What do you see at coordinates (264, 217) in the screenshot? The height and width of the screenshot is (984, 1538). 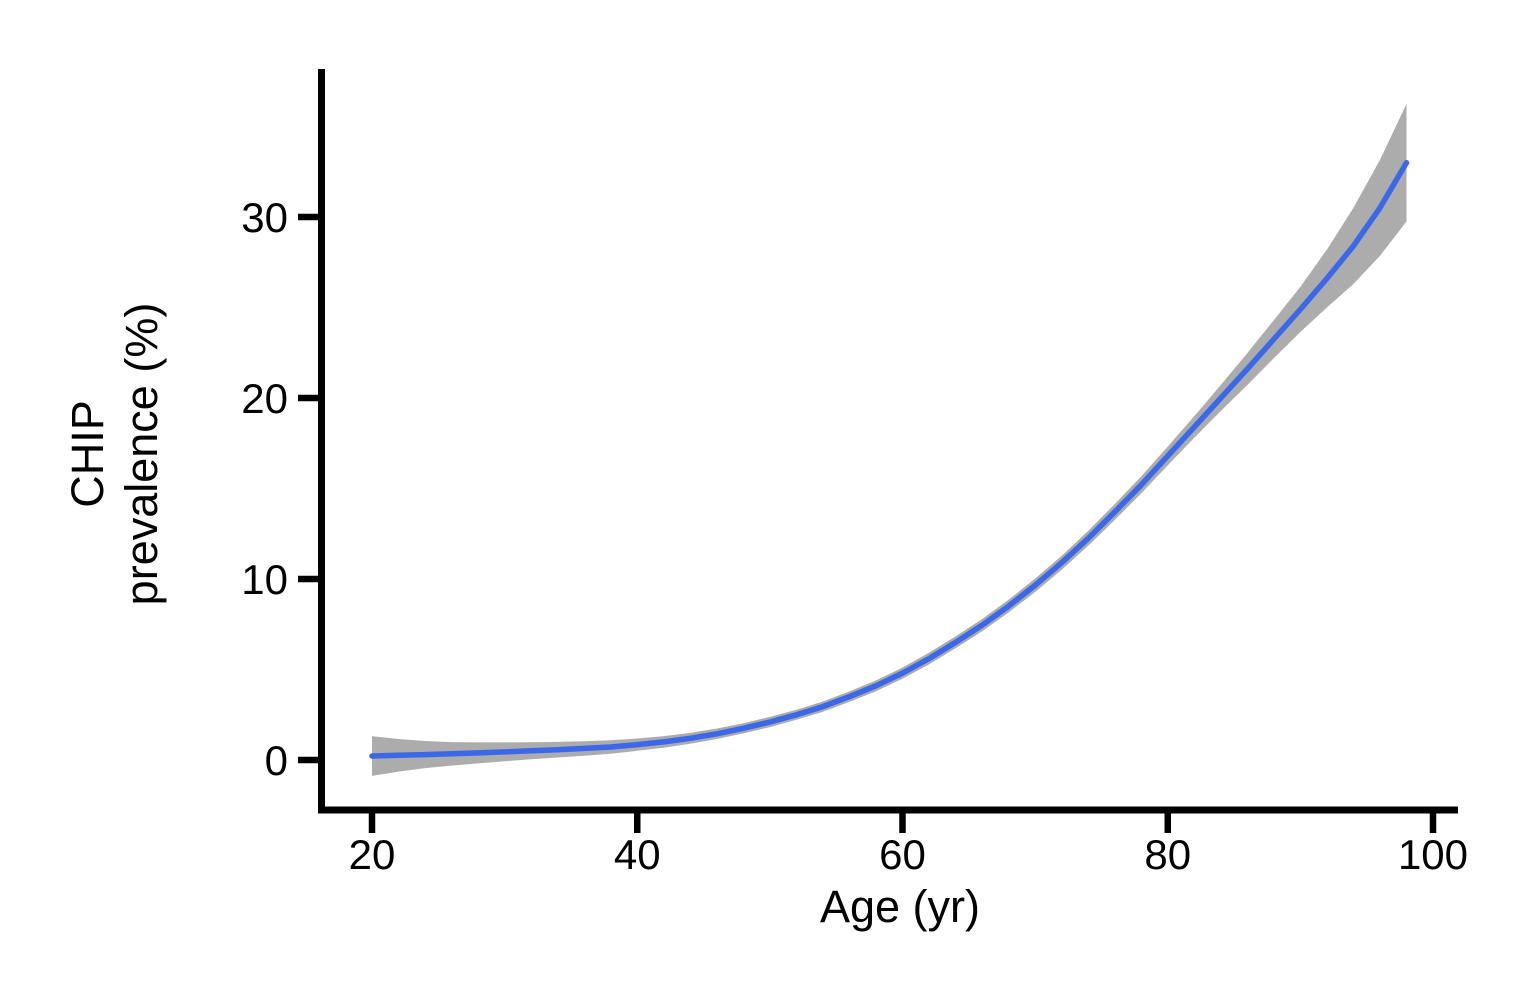 I see `y-tick-label: 30` at bounding box center [264, 217].